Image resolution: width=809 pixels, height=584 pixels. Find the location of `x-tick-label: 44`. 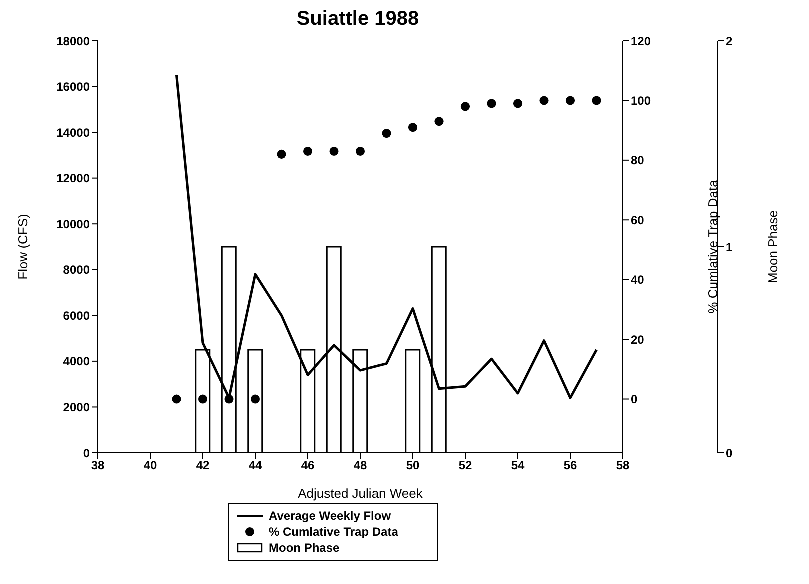

x-tick-label: 44 is located at coordinates (255, 465).